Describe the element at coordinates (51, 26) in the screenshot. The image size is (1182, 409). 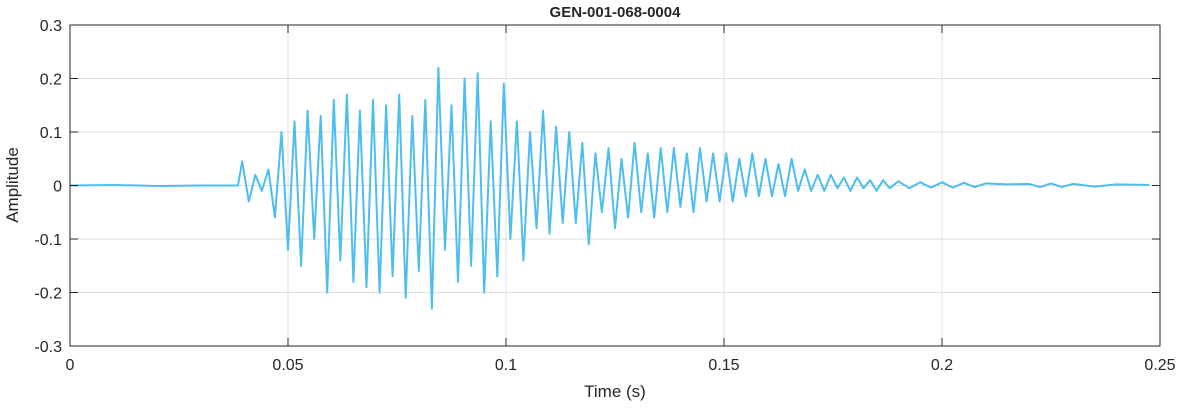
I see `y-tick-label: 0.3` at that location.